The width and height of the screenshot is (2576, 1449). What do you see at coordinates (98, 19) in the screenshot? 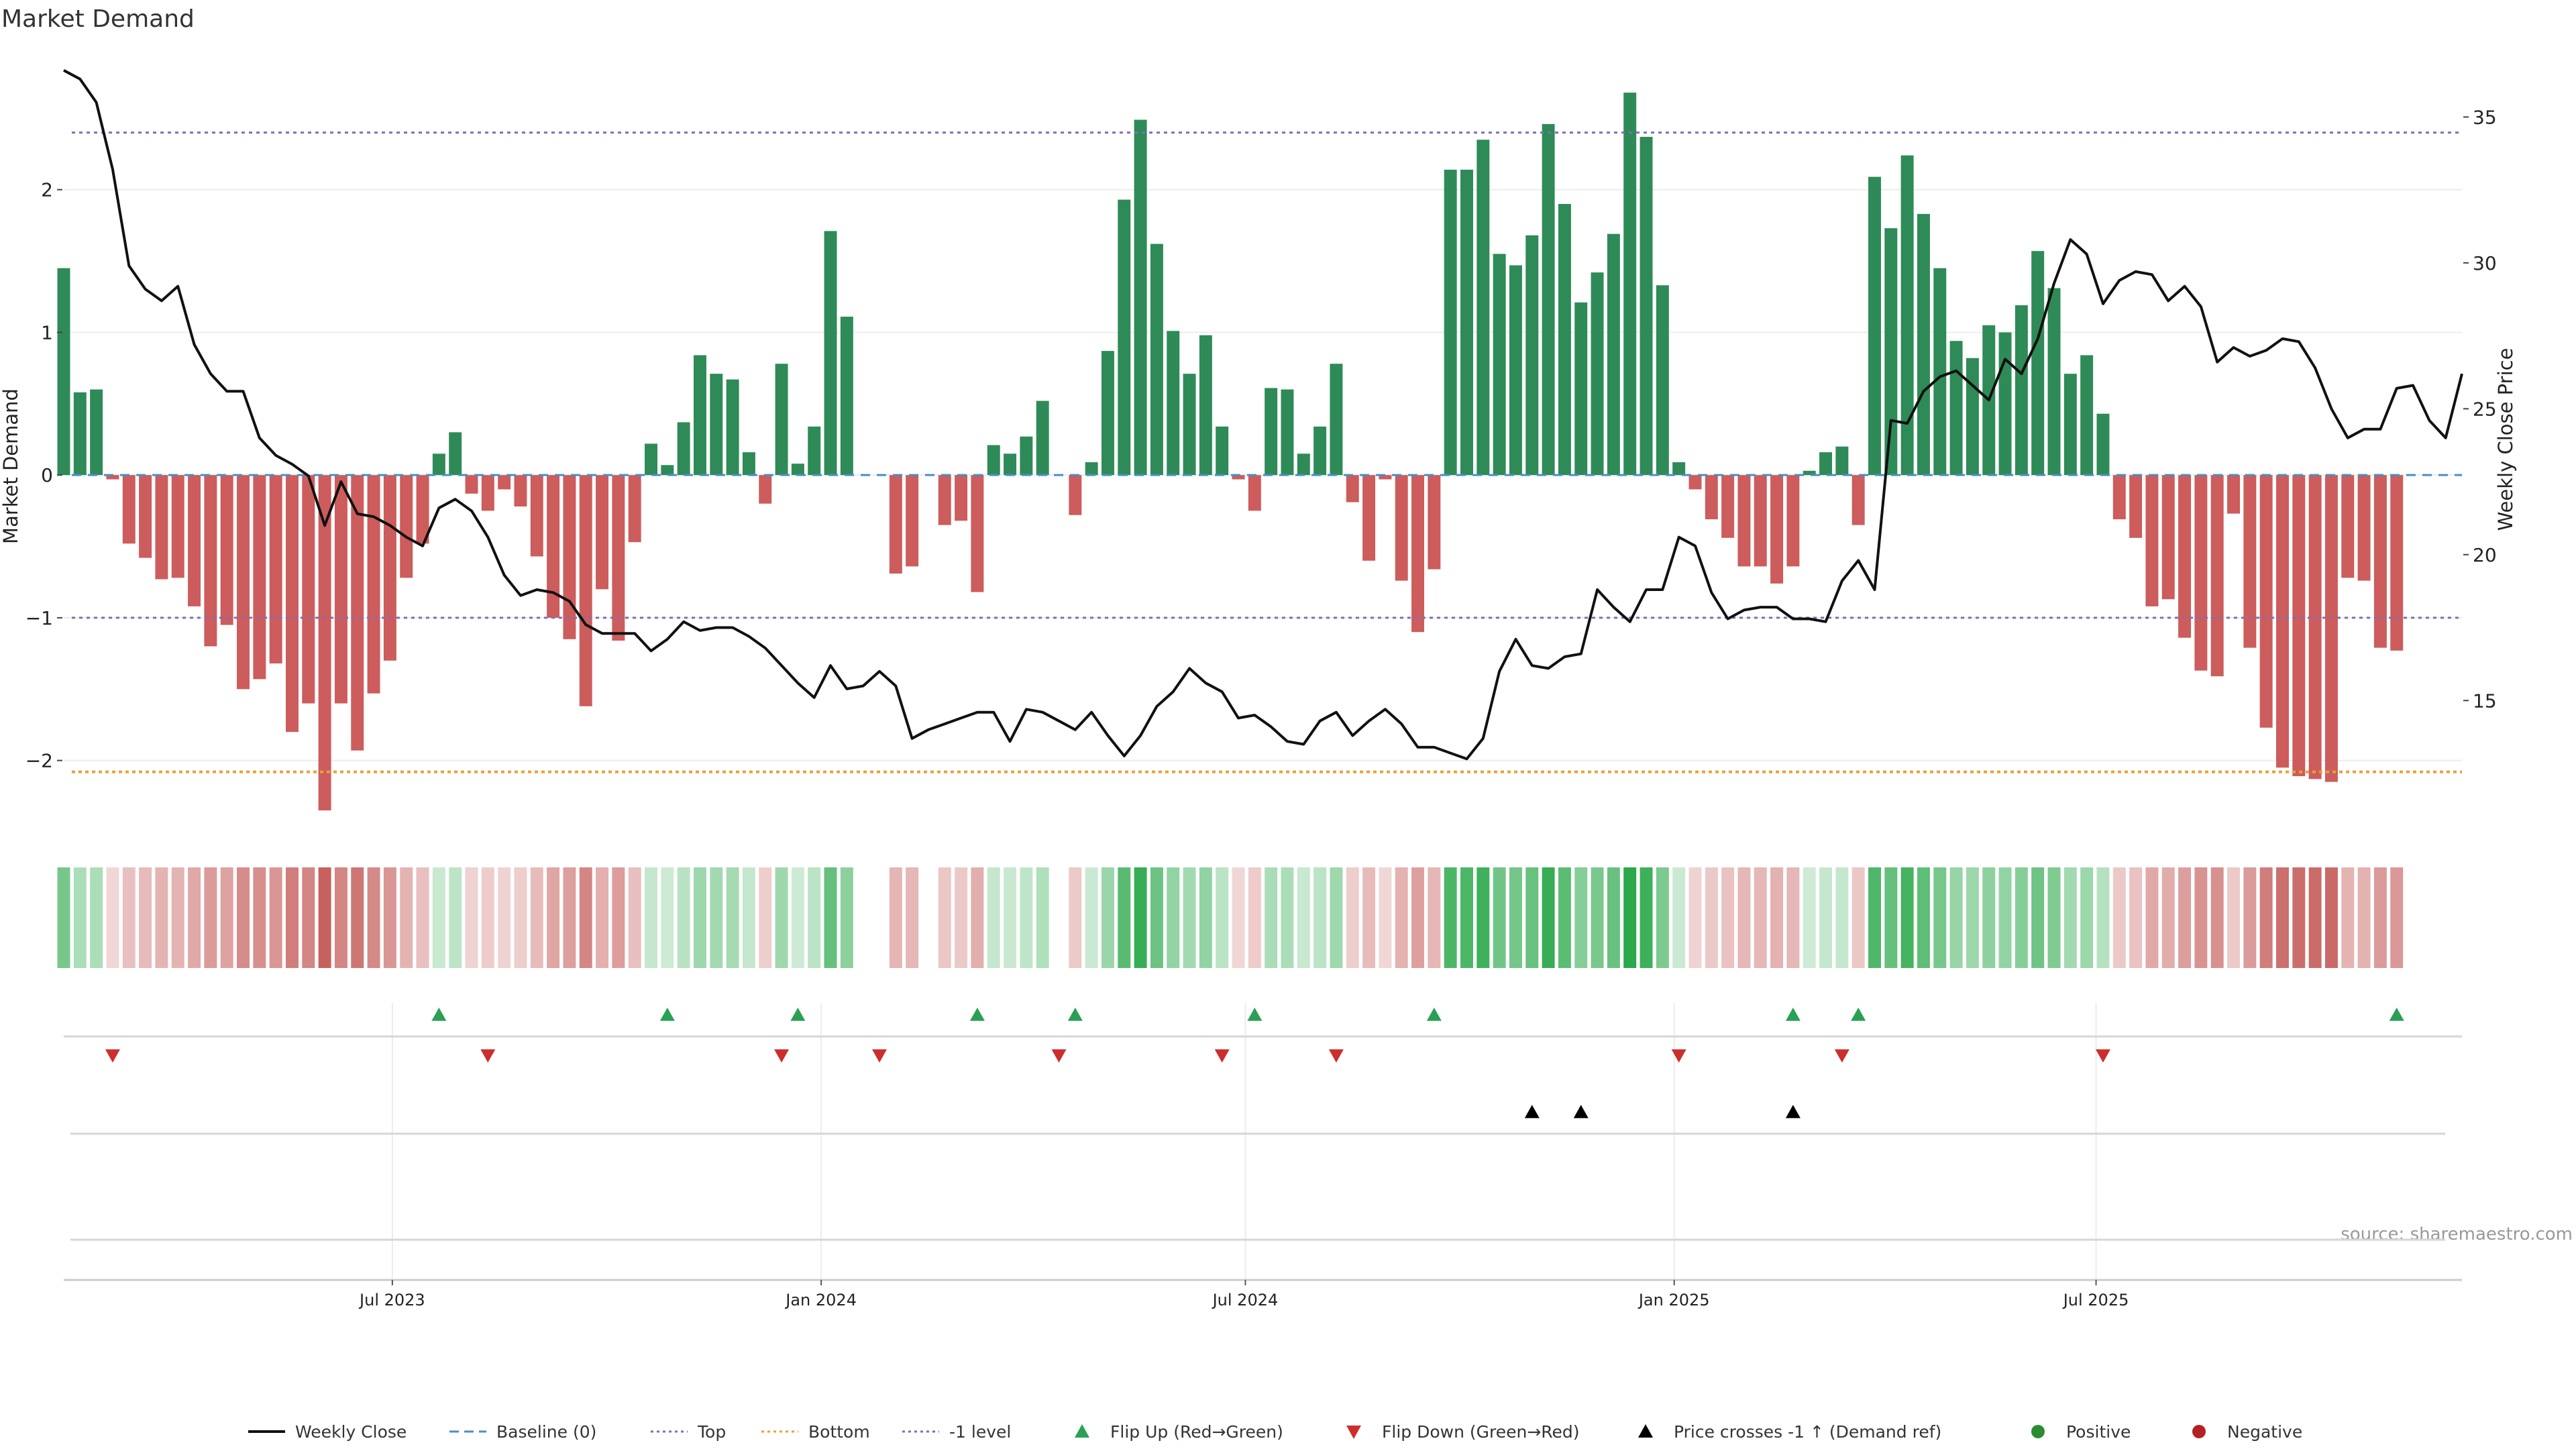
I see `chart-title: Market Demand` at bounding box center [98, 19].